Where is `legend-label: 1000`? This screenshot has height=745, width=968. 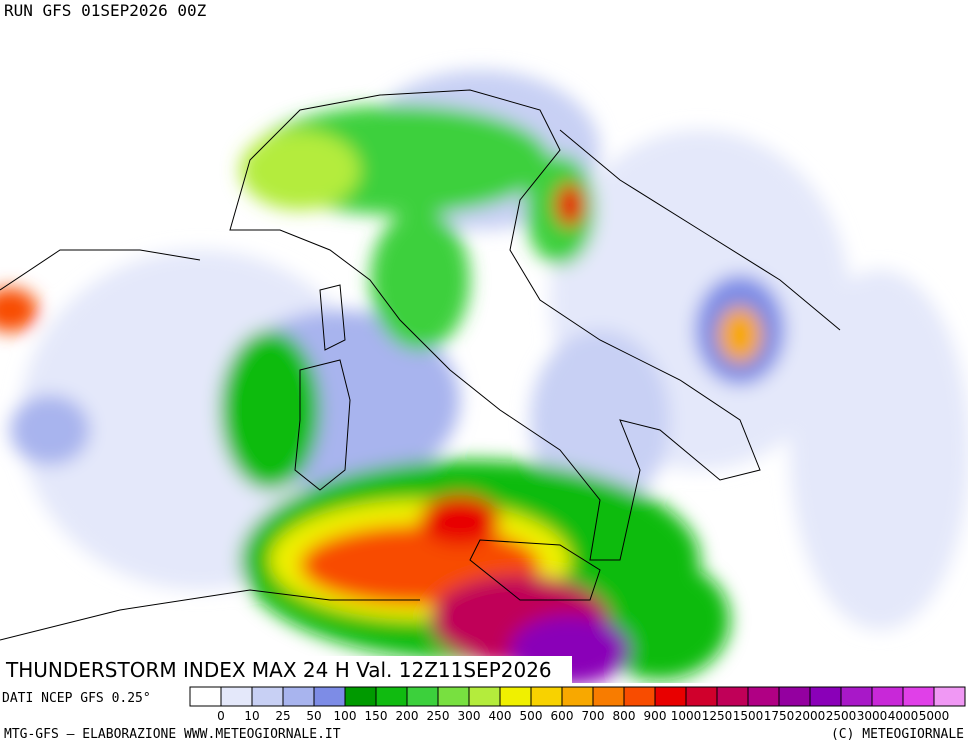 legend-label: 1000 is located at coordinates (686, 716).